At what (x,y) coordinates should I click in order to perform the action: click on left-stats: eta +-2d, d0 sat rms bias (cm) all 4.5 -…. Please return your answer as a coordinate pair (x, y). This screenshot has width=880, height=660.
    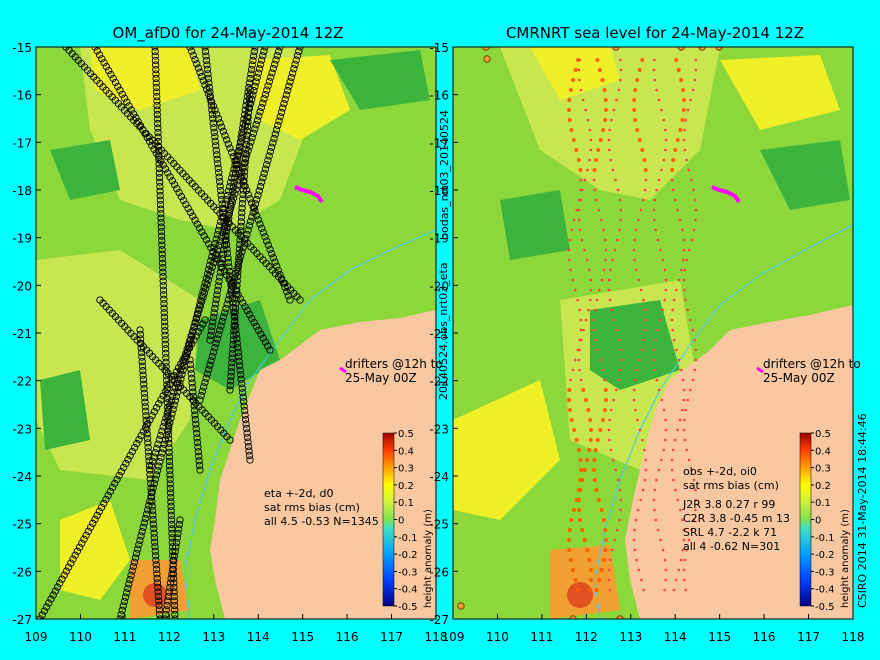
    Looking at the image, I should click on (321, 507).